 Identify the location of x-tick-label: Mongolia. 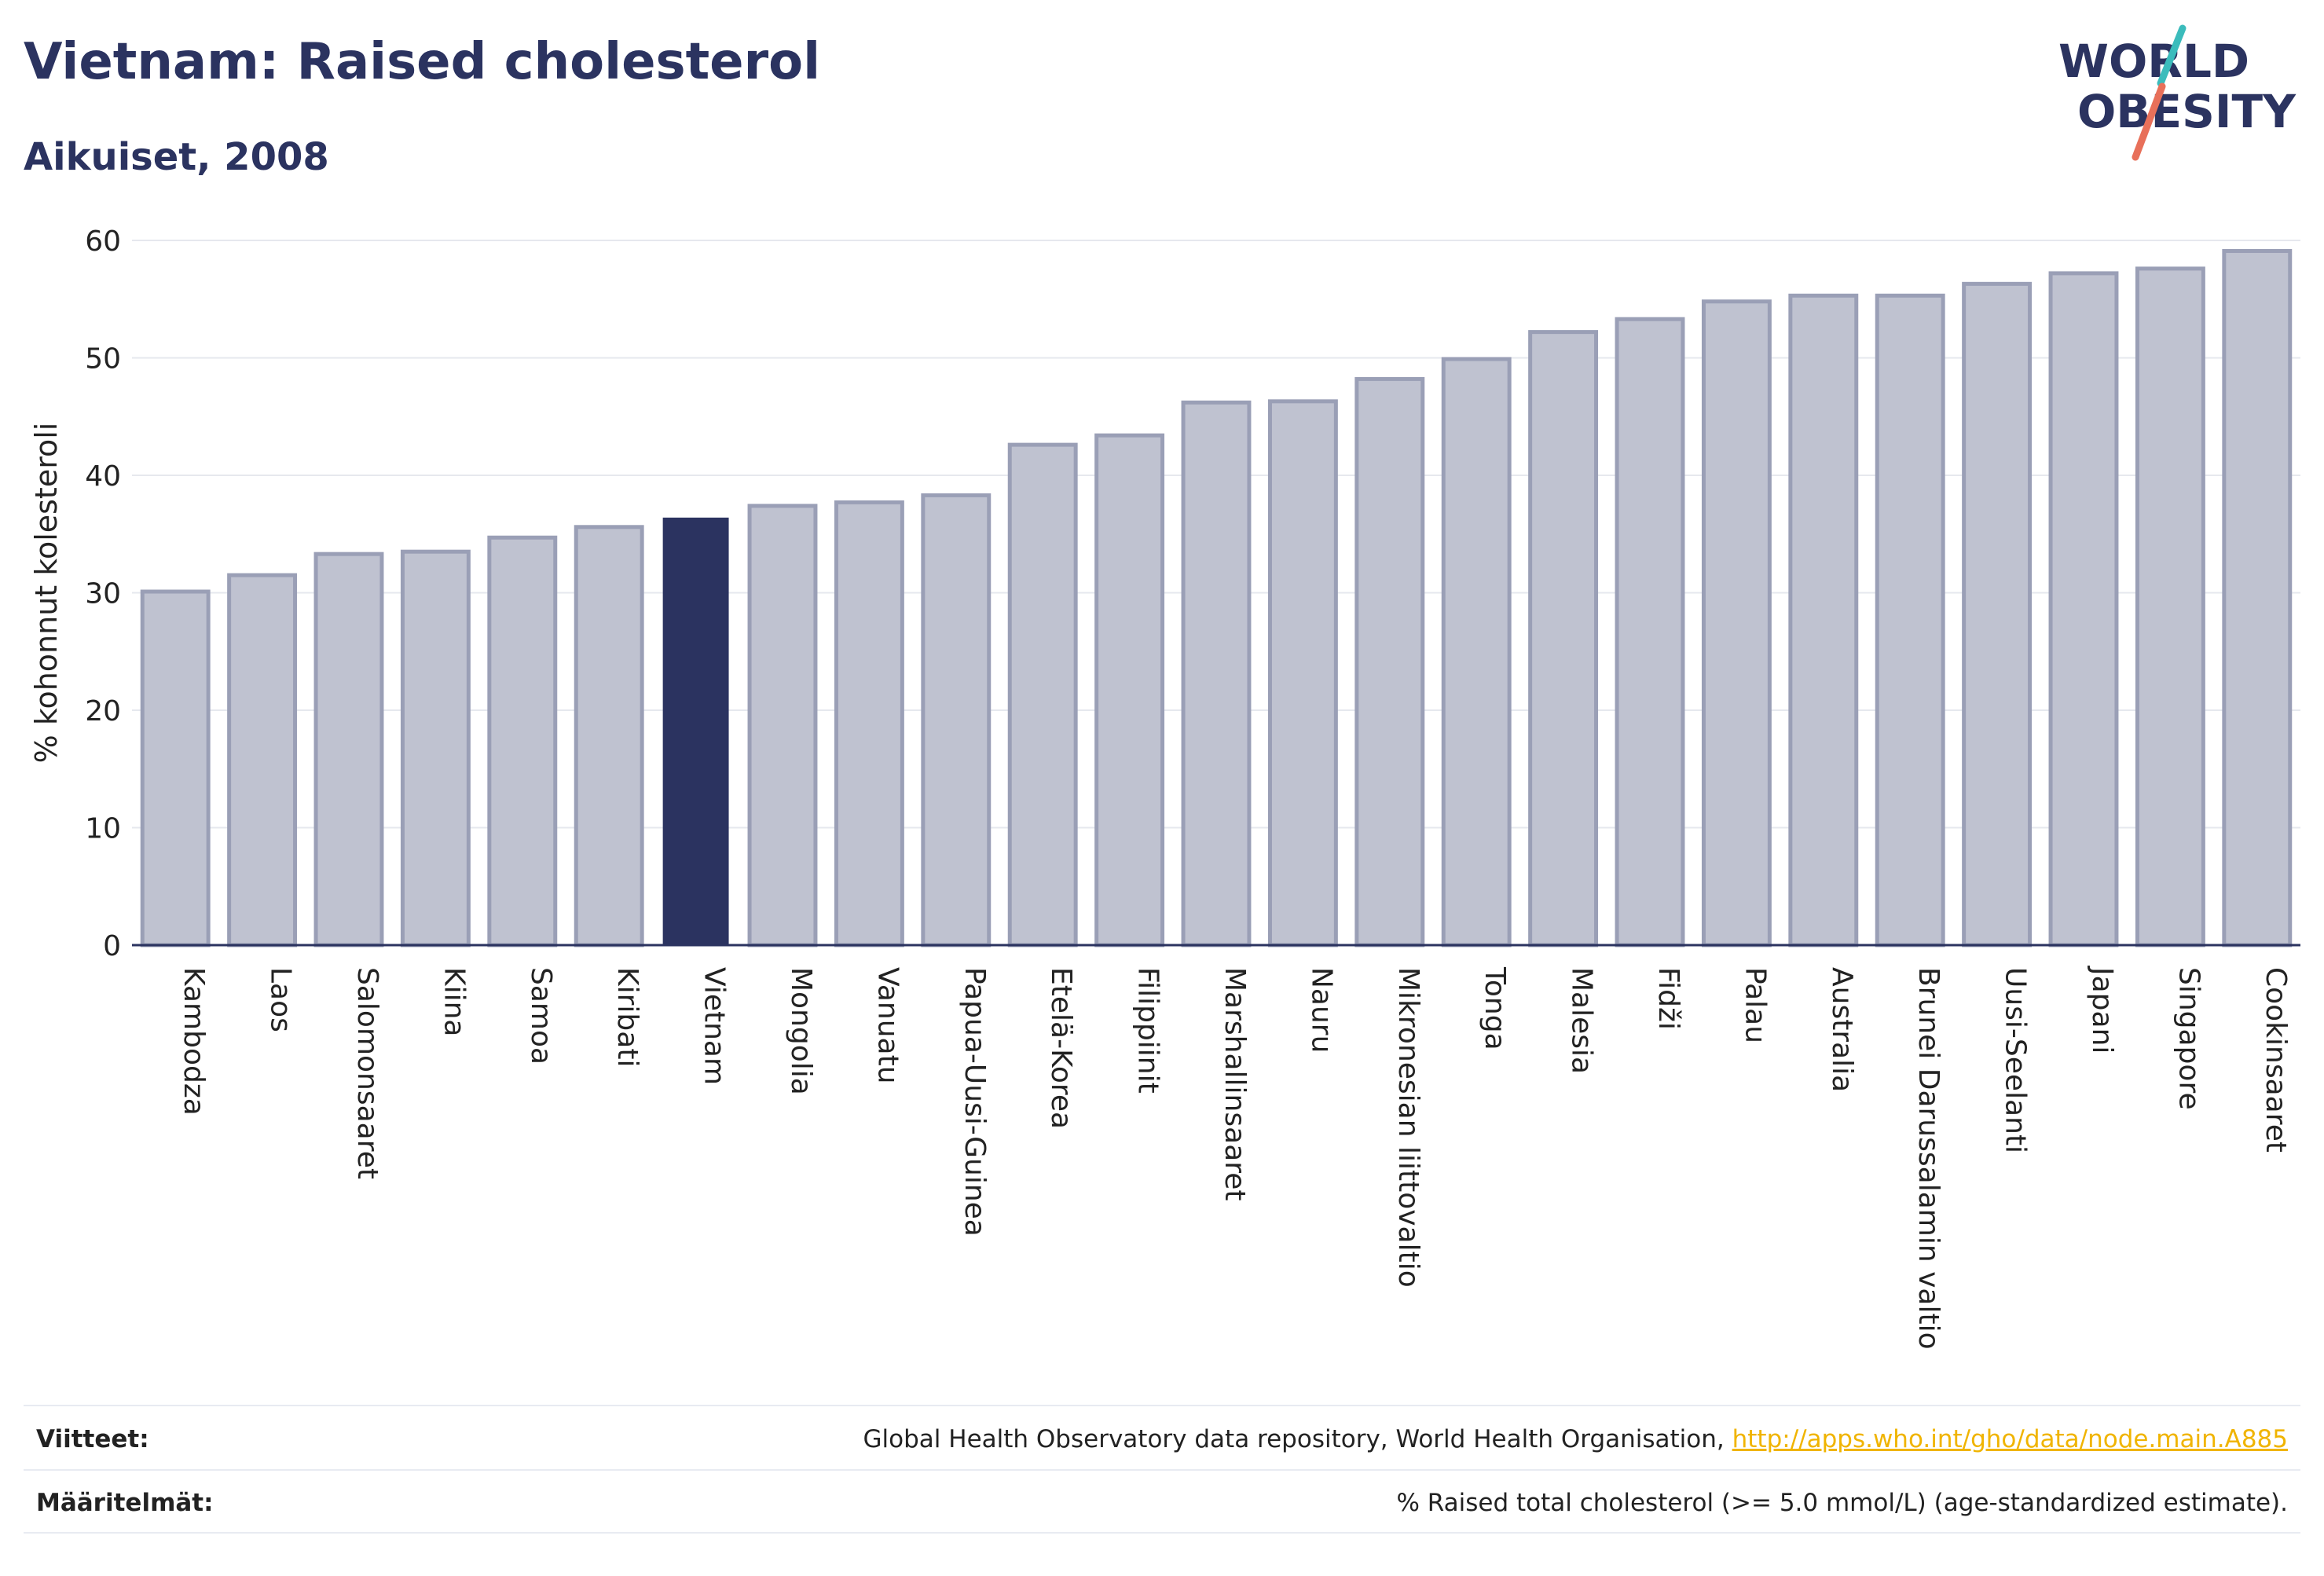
(801, 1031).